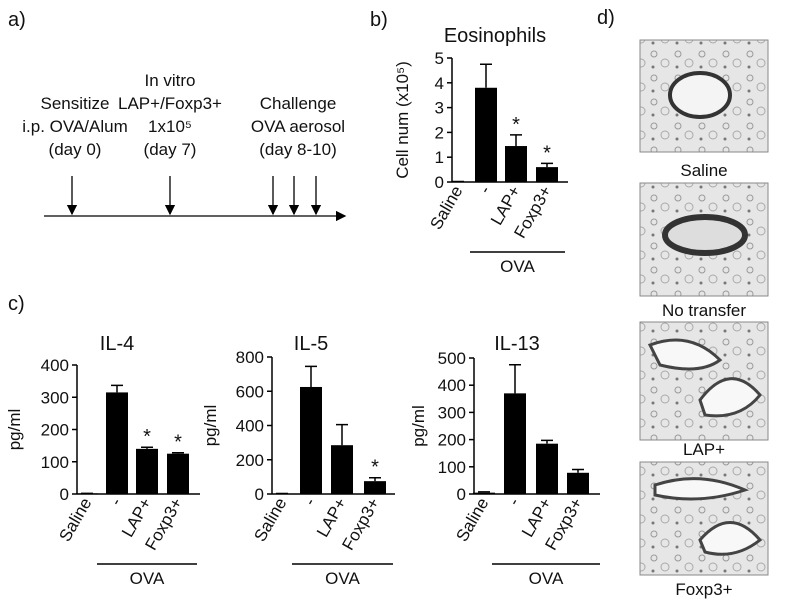 The image size is (800, 603). Describe the element at coordinates (439, 132) in the screenshot. I see `y-tick-label: 2` at that location.